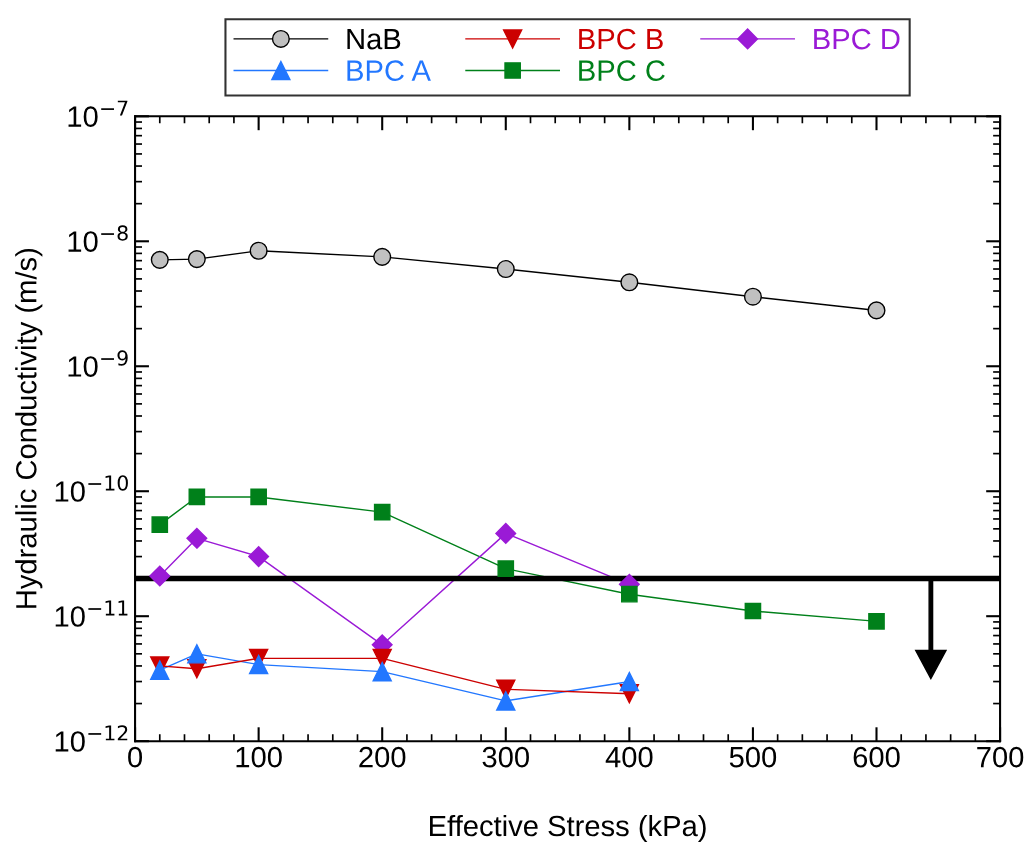  Describe the element at coordinates (876, 757) in the screenshot. I see `x-tick-label: 600` at that location.